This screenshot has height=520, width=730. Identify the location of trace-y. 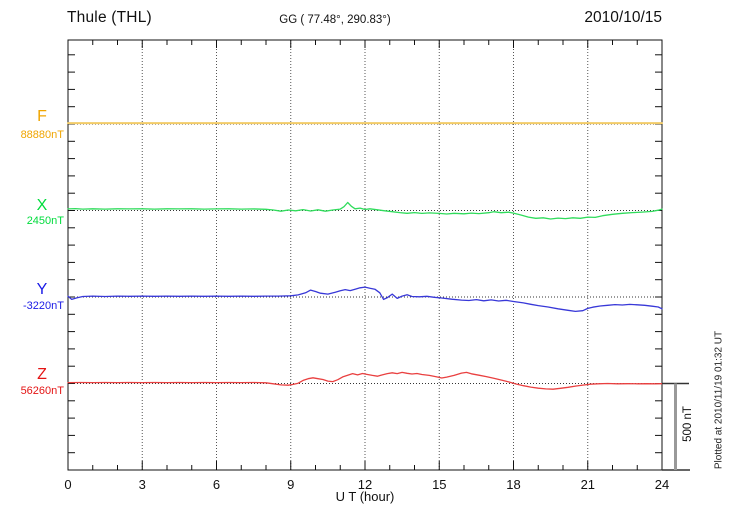
(365, 299).